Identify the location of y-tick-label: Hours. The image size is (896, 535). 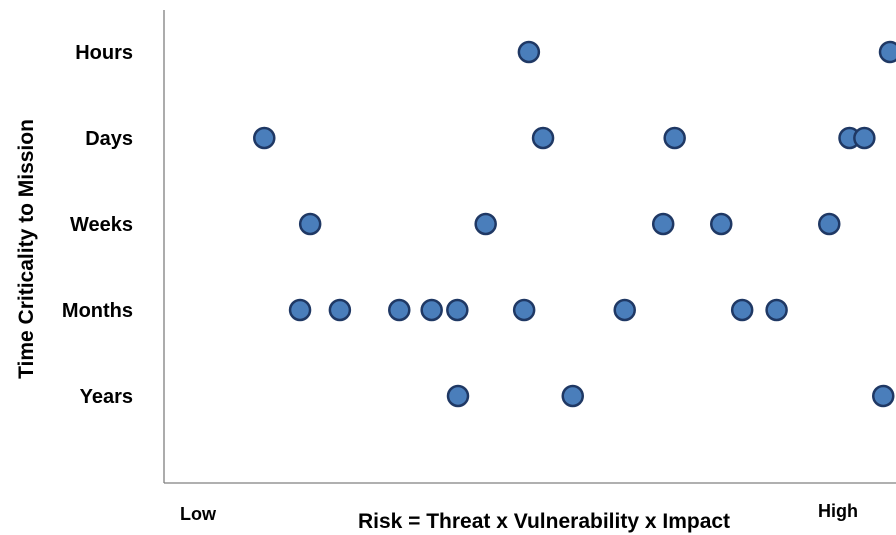
(104, 53).